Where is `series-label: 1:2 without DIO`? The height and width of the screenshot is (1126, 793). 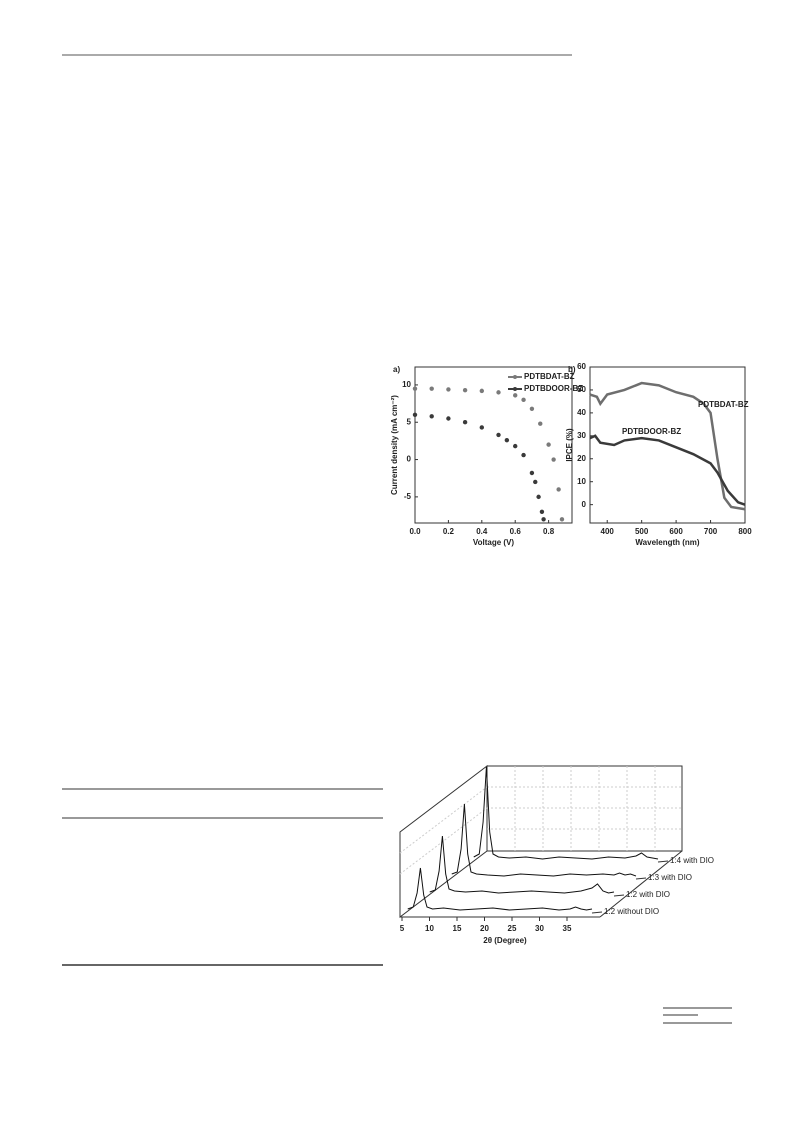
series-label: 1:2 without DIO is located at coordinates (631, 911).